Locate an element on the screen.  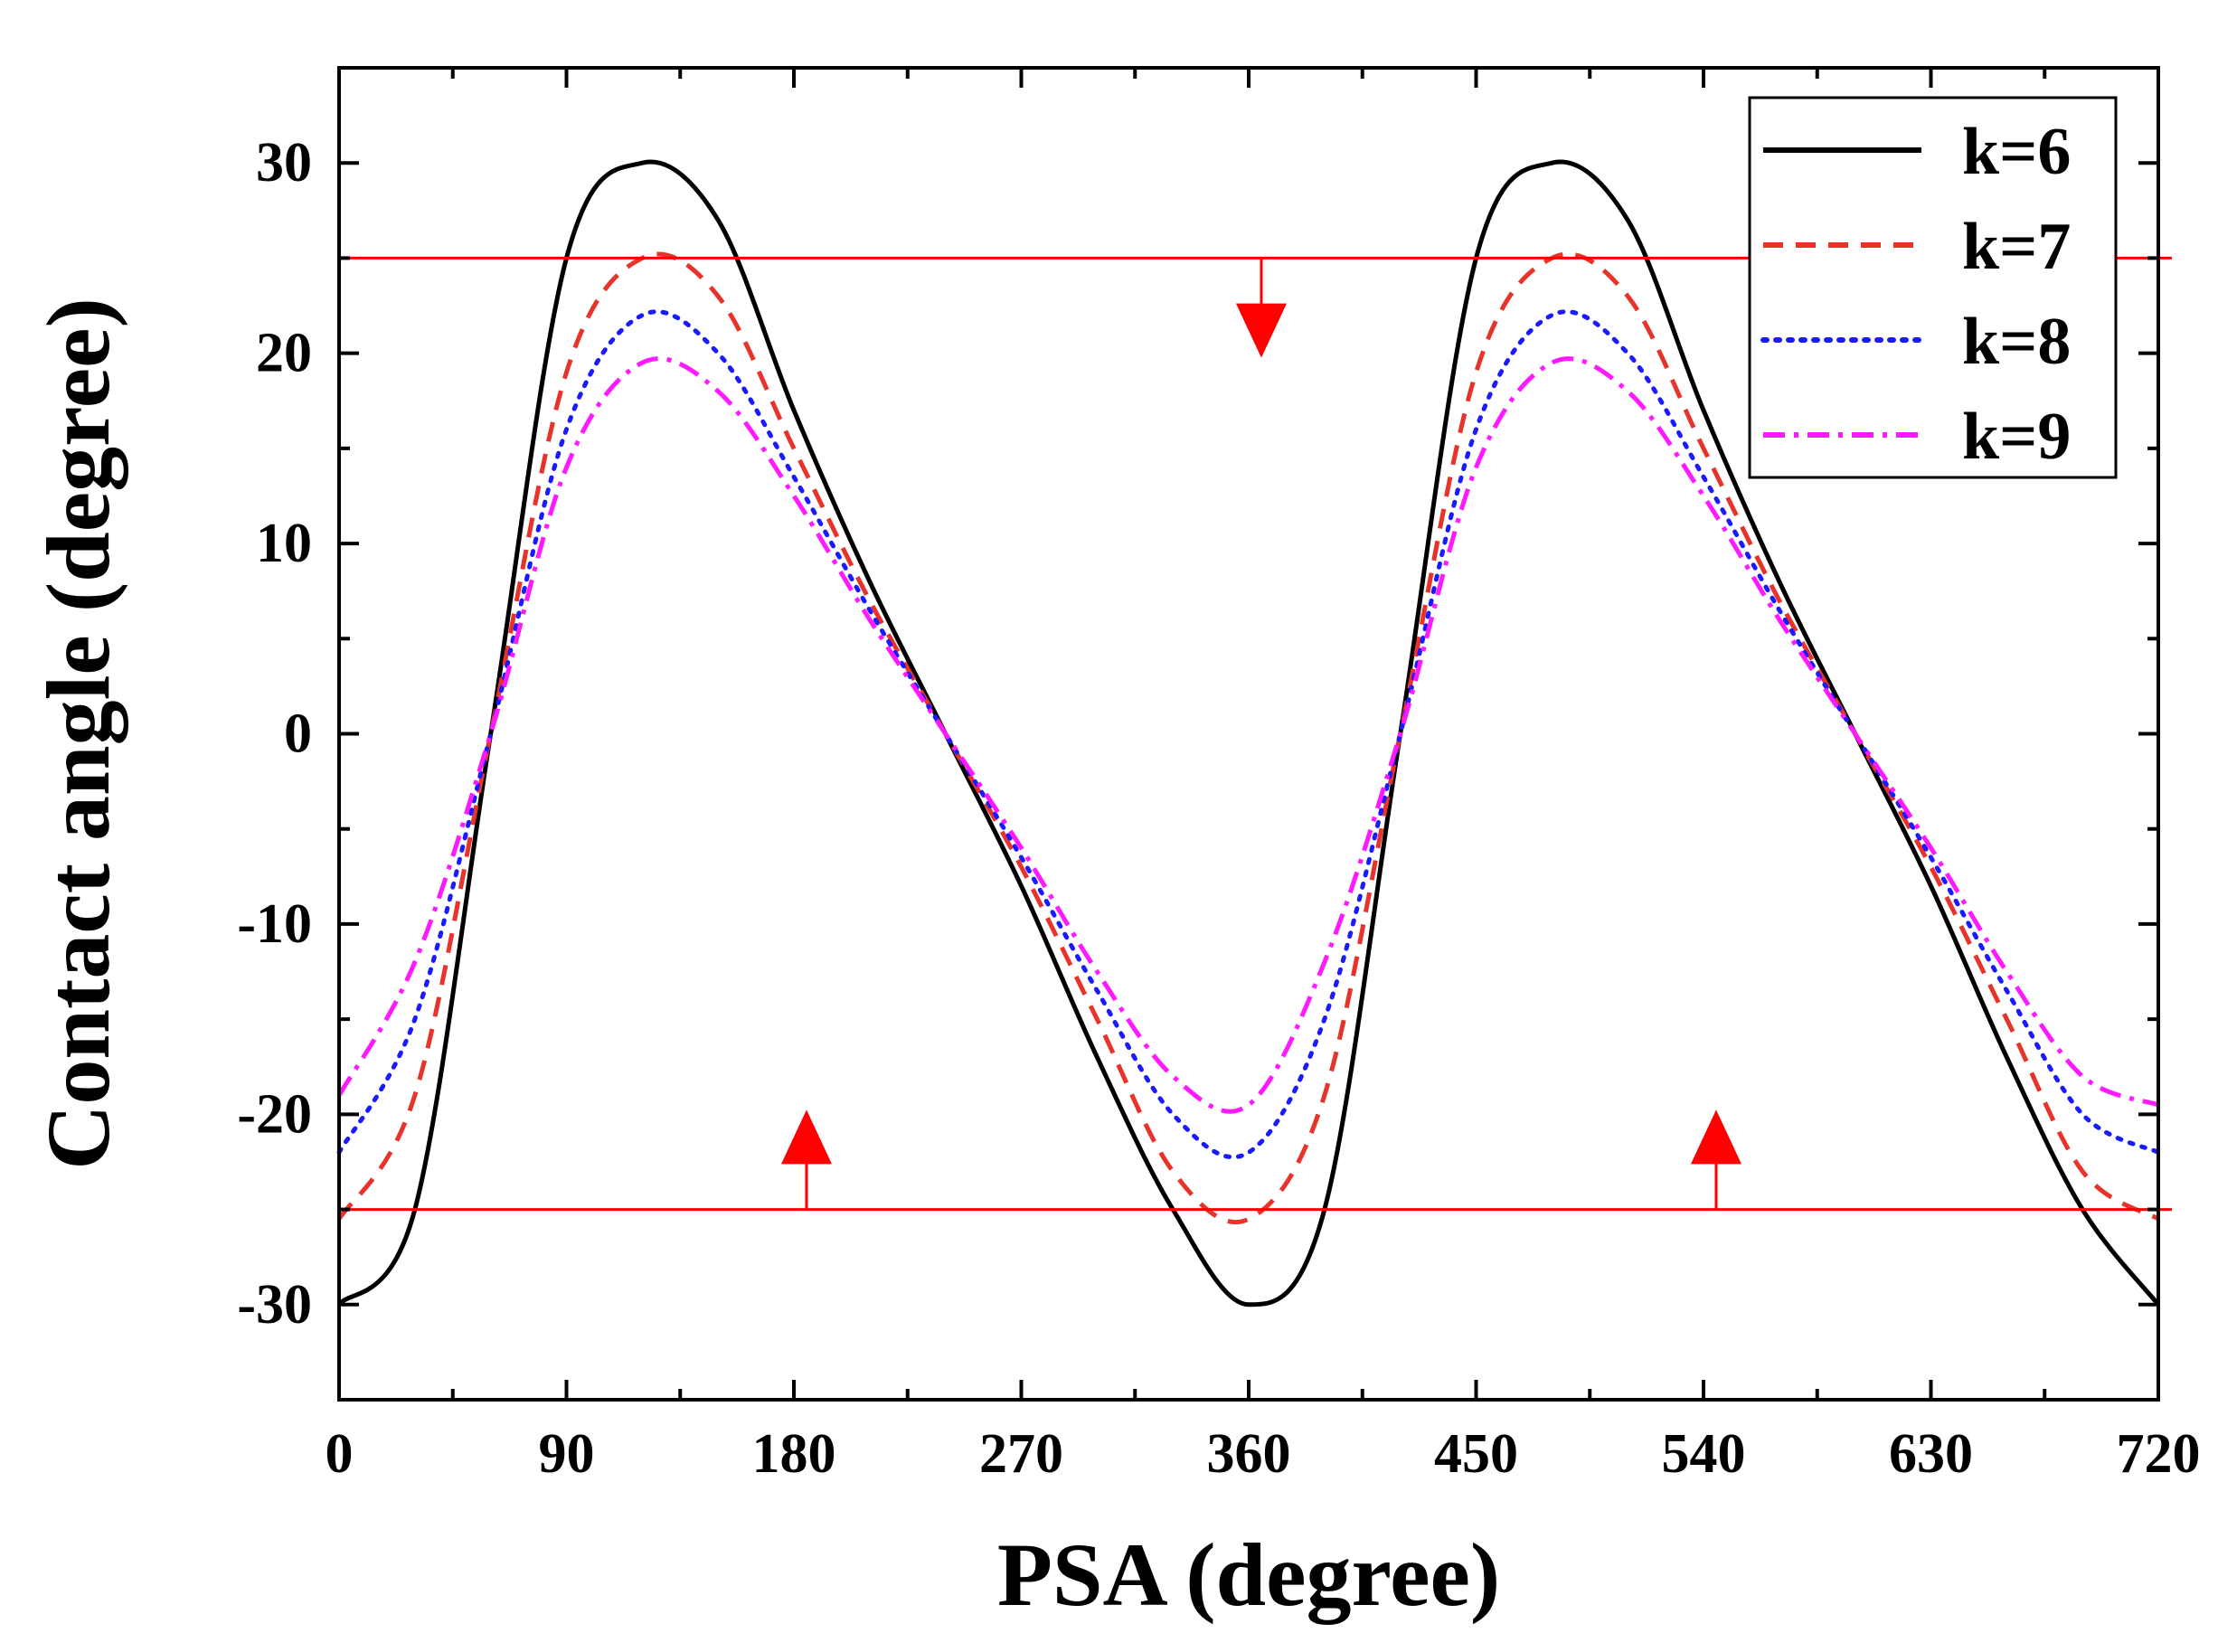
legend-box is located at coordinates (1933, 287).